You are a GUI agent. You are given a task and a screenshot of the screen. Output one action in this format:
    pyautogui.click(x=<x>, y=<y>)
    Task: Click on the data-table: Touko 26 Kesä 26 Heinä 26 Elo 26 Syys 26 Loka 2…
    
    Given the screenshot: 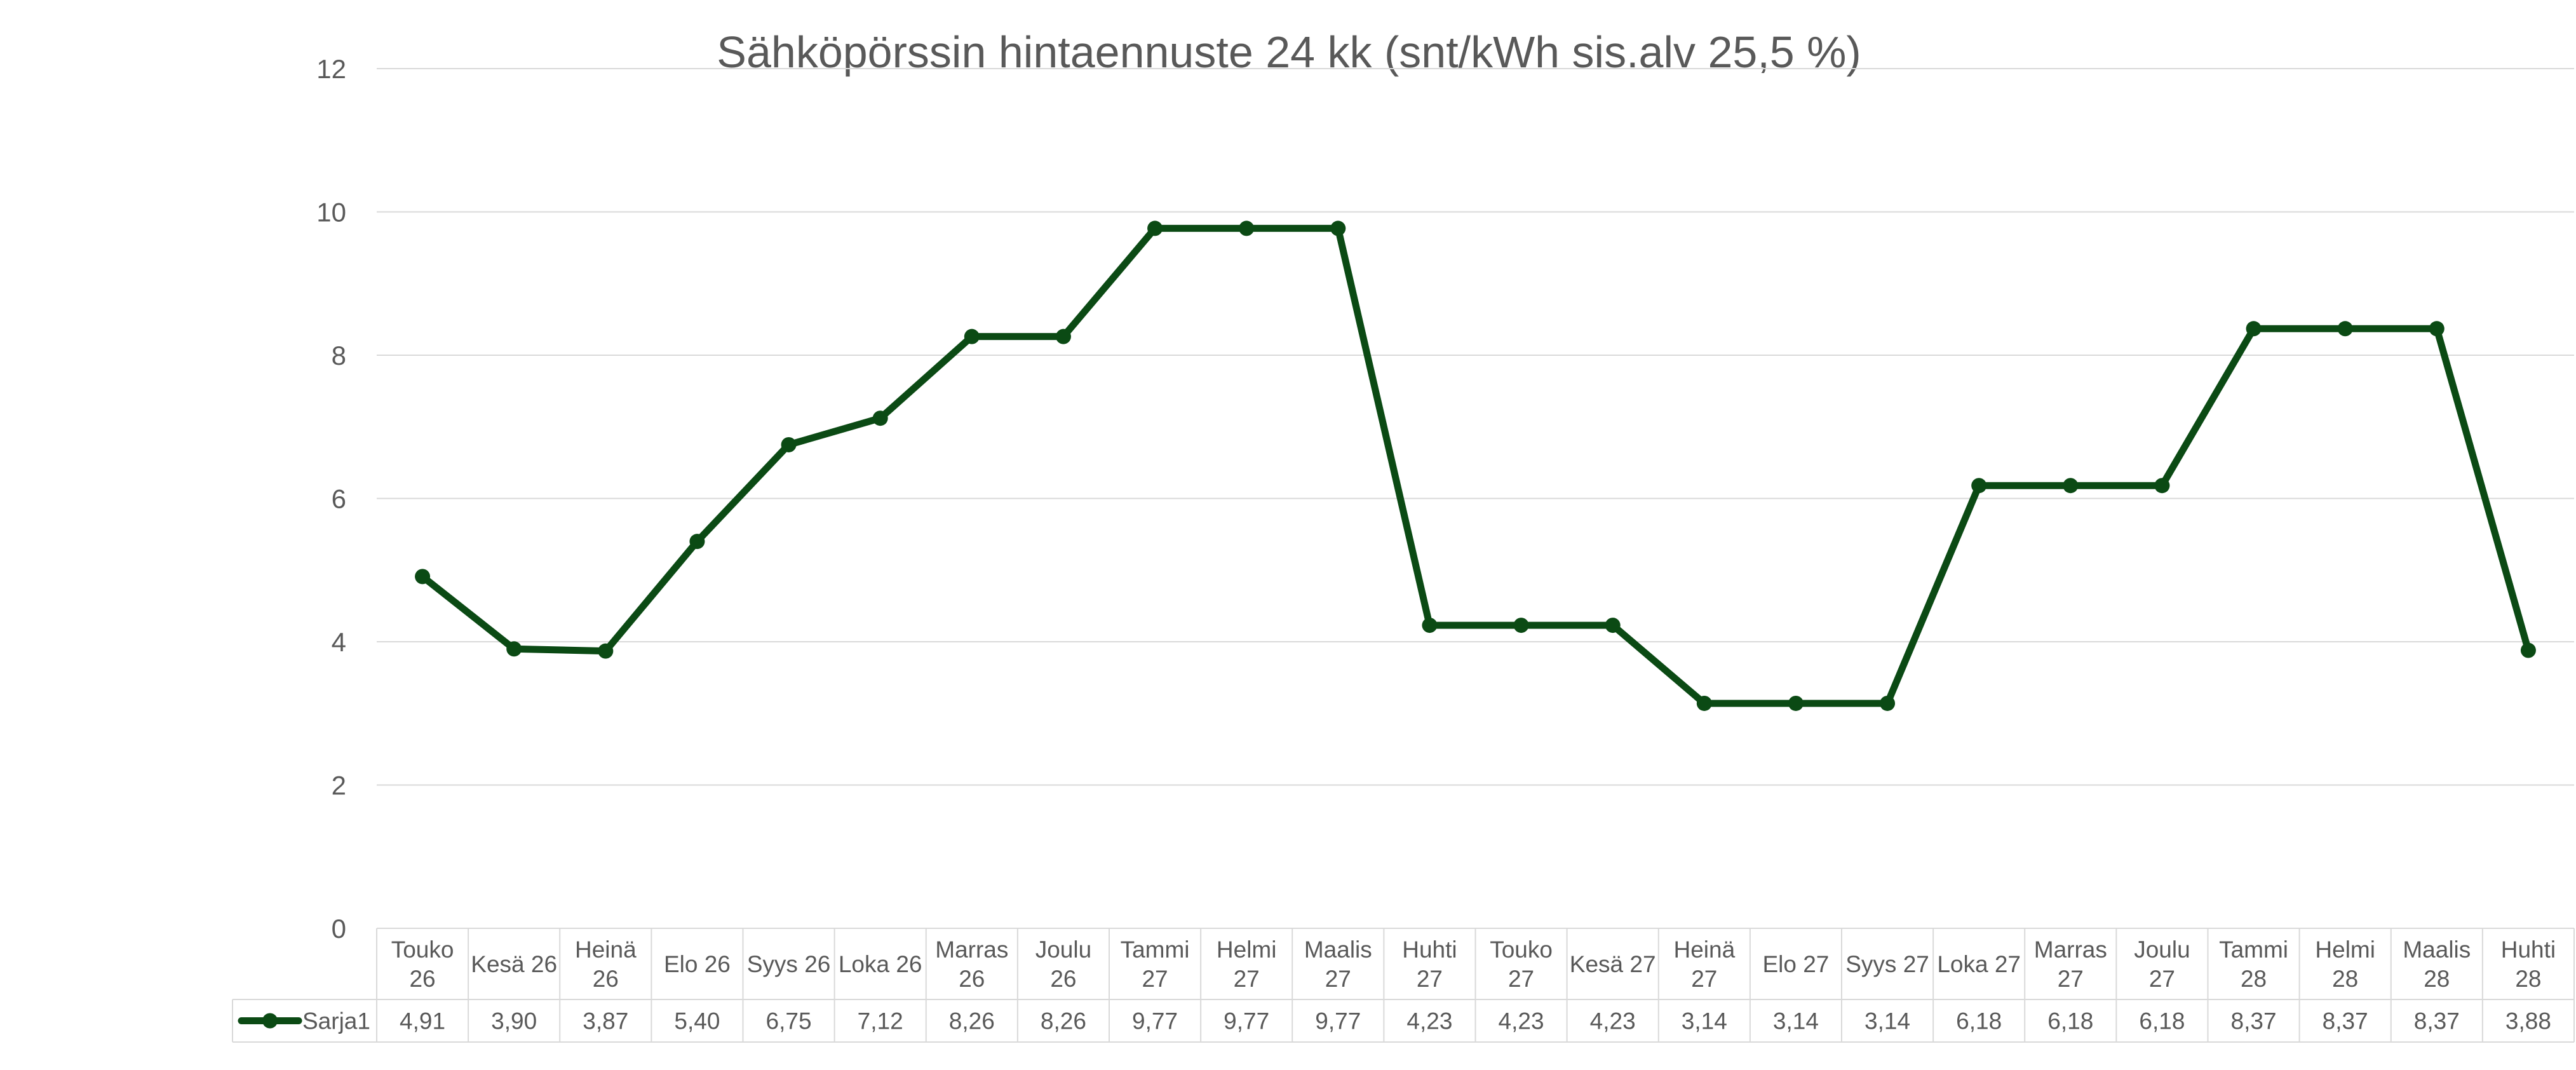 What is the action you would take?
    pyautogui.click(x=1403, y=985)
    